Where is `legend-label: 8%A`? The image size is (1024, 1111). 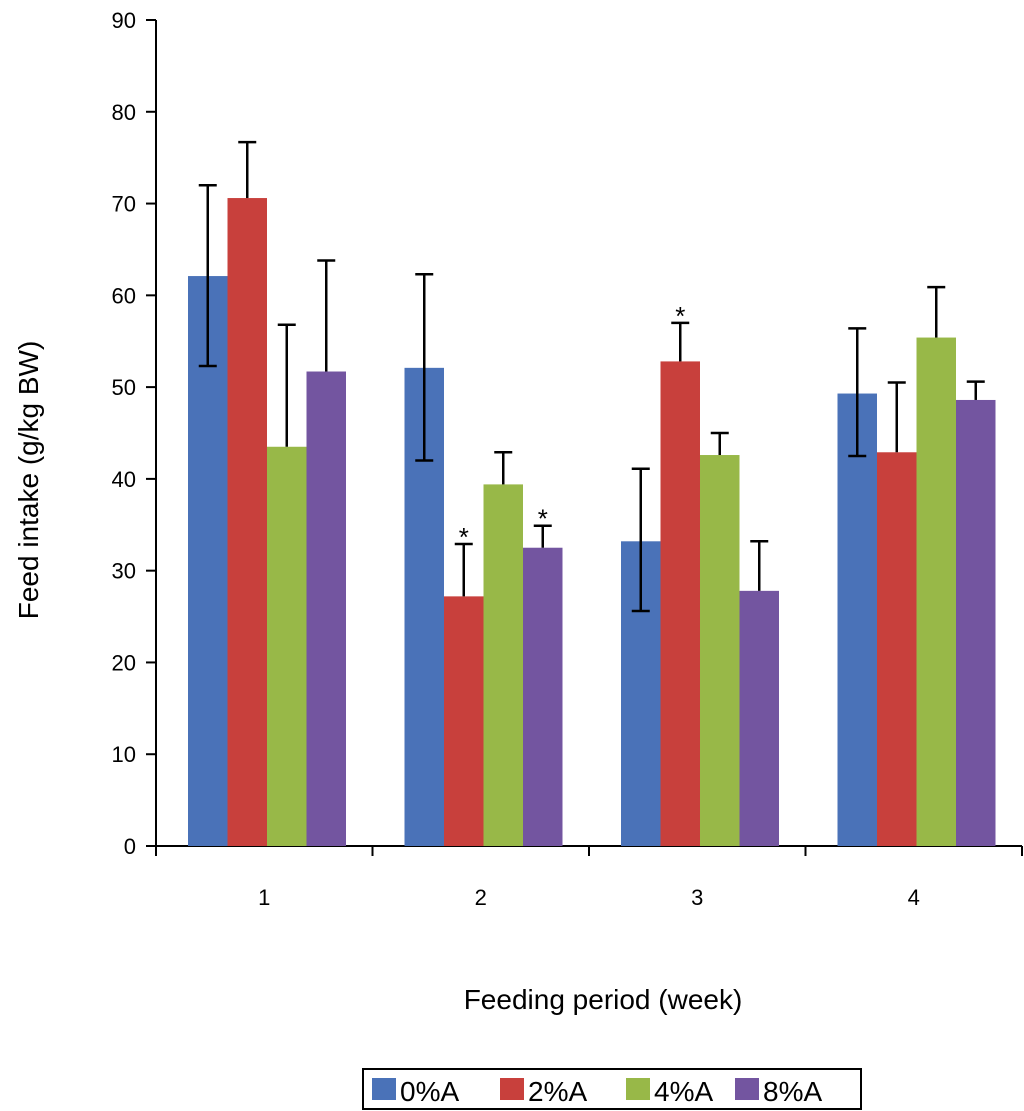
legend-label: 8%A is located at coordinates (792, 1091).